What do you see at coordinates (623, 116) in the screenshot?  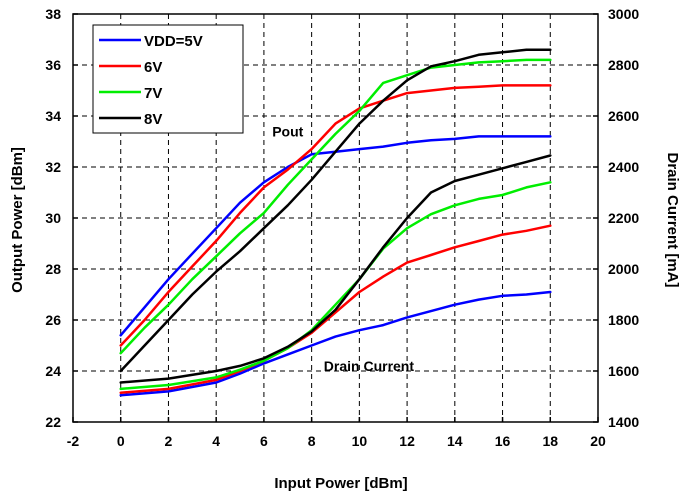 I see `y2-tick-label: 2600` at bounding box center [623, 116].